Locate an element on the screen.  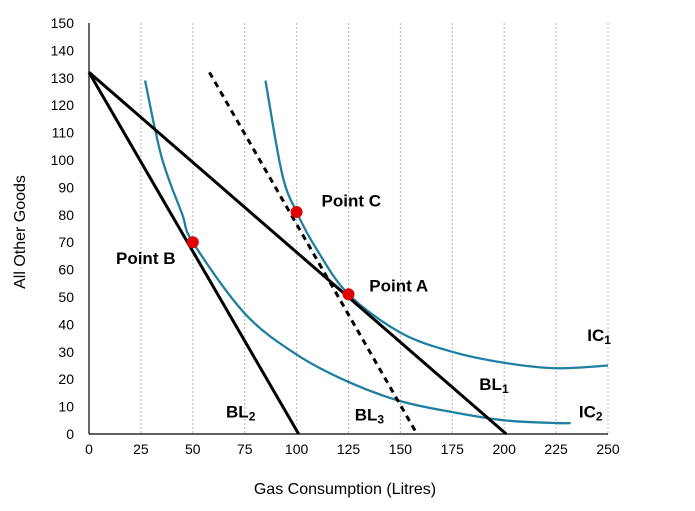
y-tick-label: 60 is located at coordinates (66, 270).